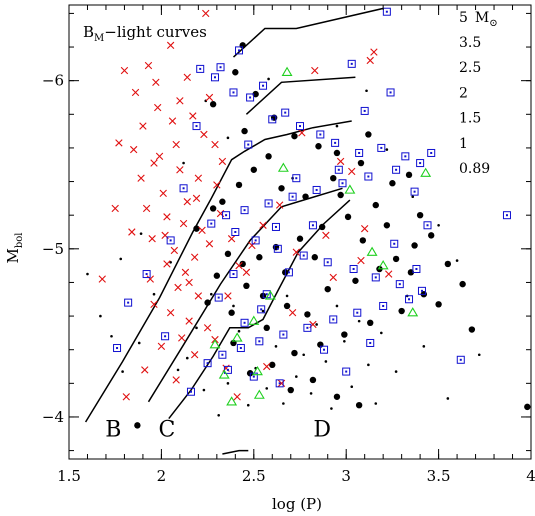  Describe the element at coordinates (478, 19) in the screenshot. I see `mass-label: 5 M⊙` at that location.